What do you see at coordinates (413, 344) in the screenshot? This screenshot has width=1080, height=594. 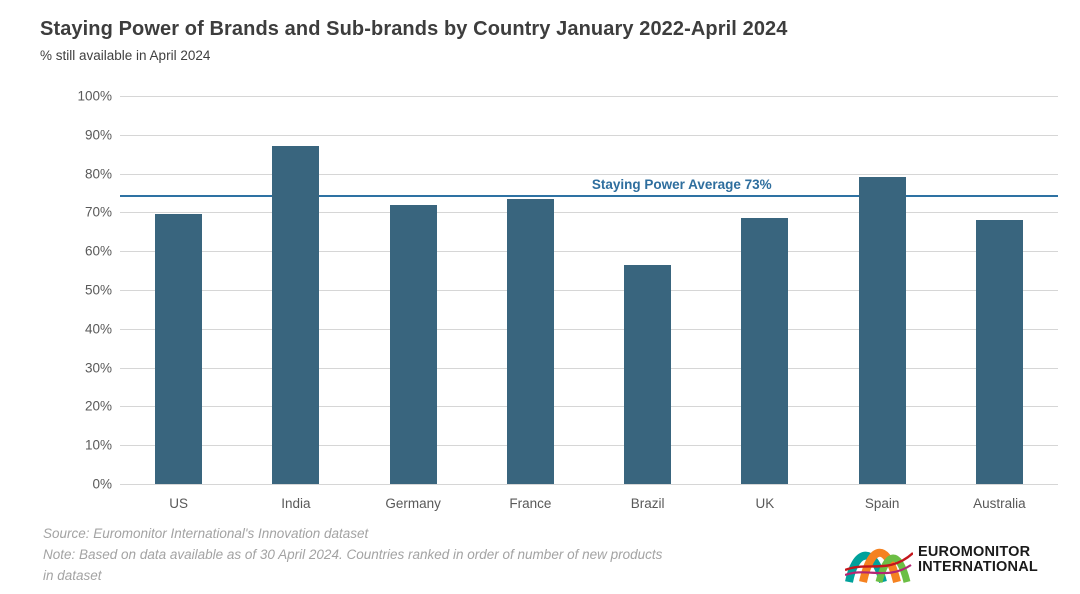 I see `bar-germany` at bounding box center [413, 344].